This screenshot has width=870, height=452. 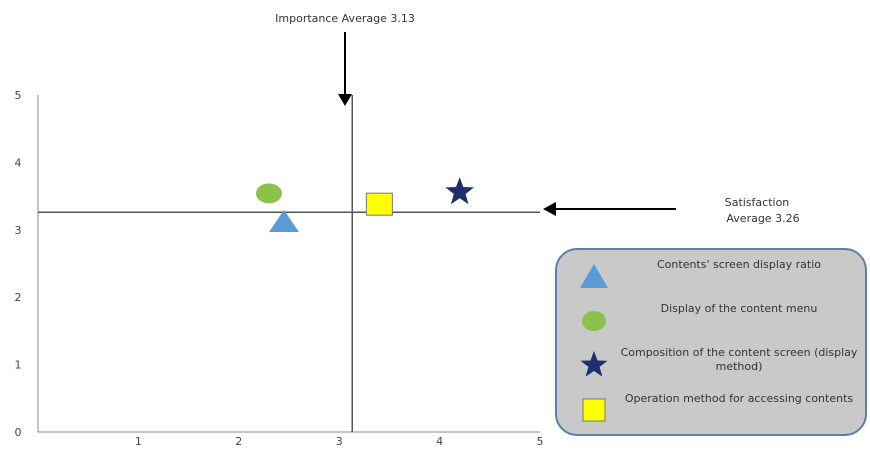 I want to click on y-tick-label: 4, so click(x=18, y=162).